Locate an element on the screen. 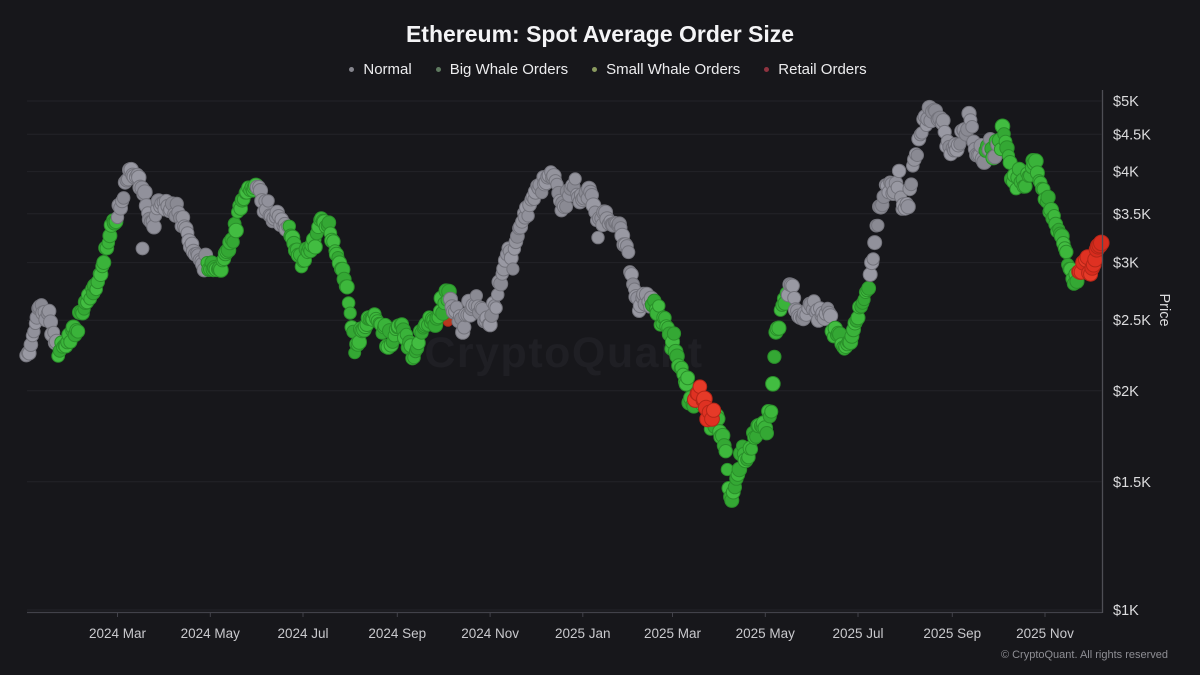  svg-text: 2024 May is located at coordinates (211, 633).